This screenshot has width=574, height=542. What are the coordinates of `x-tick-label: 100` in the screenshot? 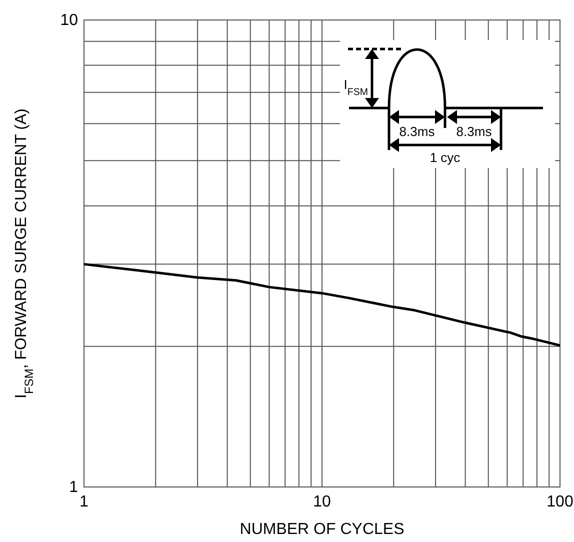 It's located at (560, 501).